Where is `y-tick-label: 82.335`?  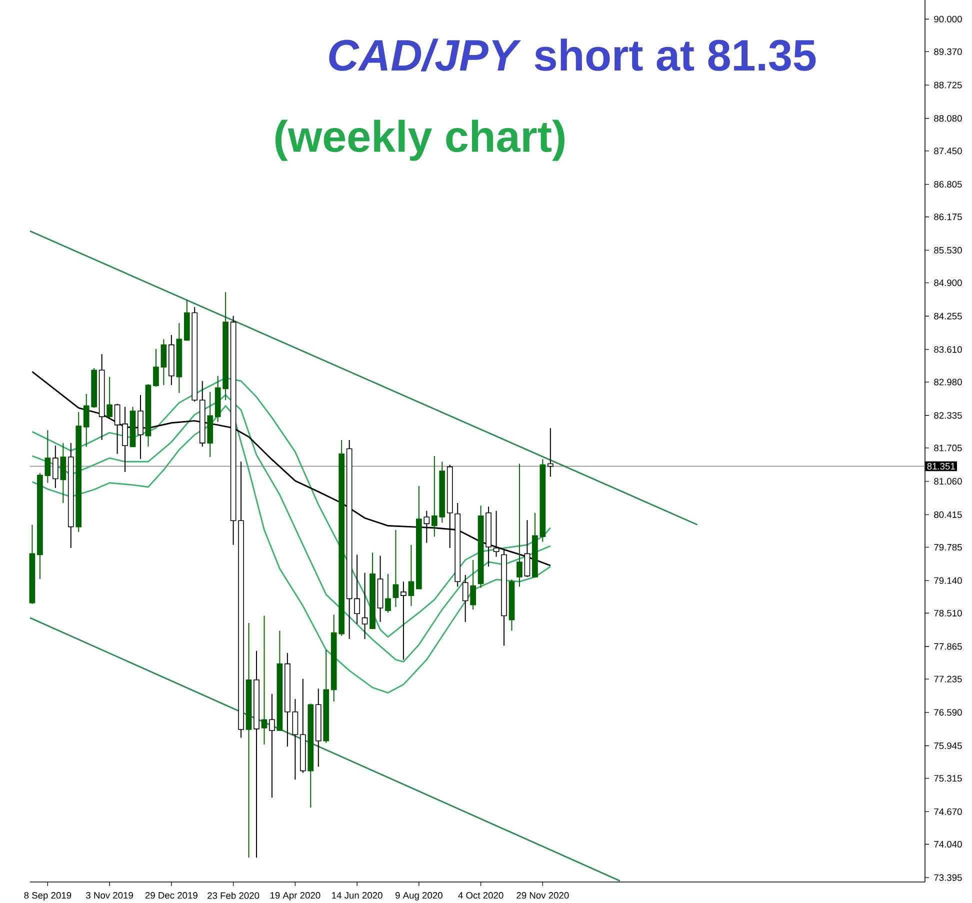 y-tick-label: 82.335 is located at coordinates (948, 415).